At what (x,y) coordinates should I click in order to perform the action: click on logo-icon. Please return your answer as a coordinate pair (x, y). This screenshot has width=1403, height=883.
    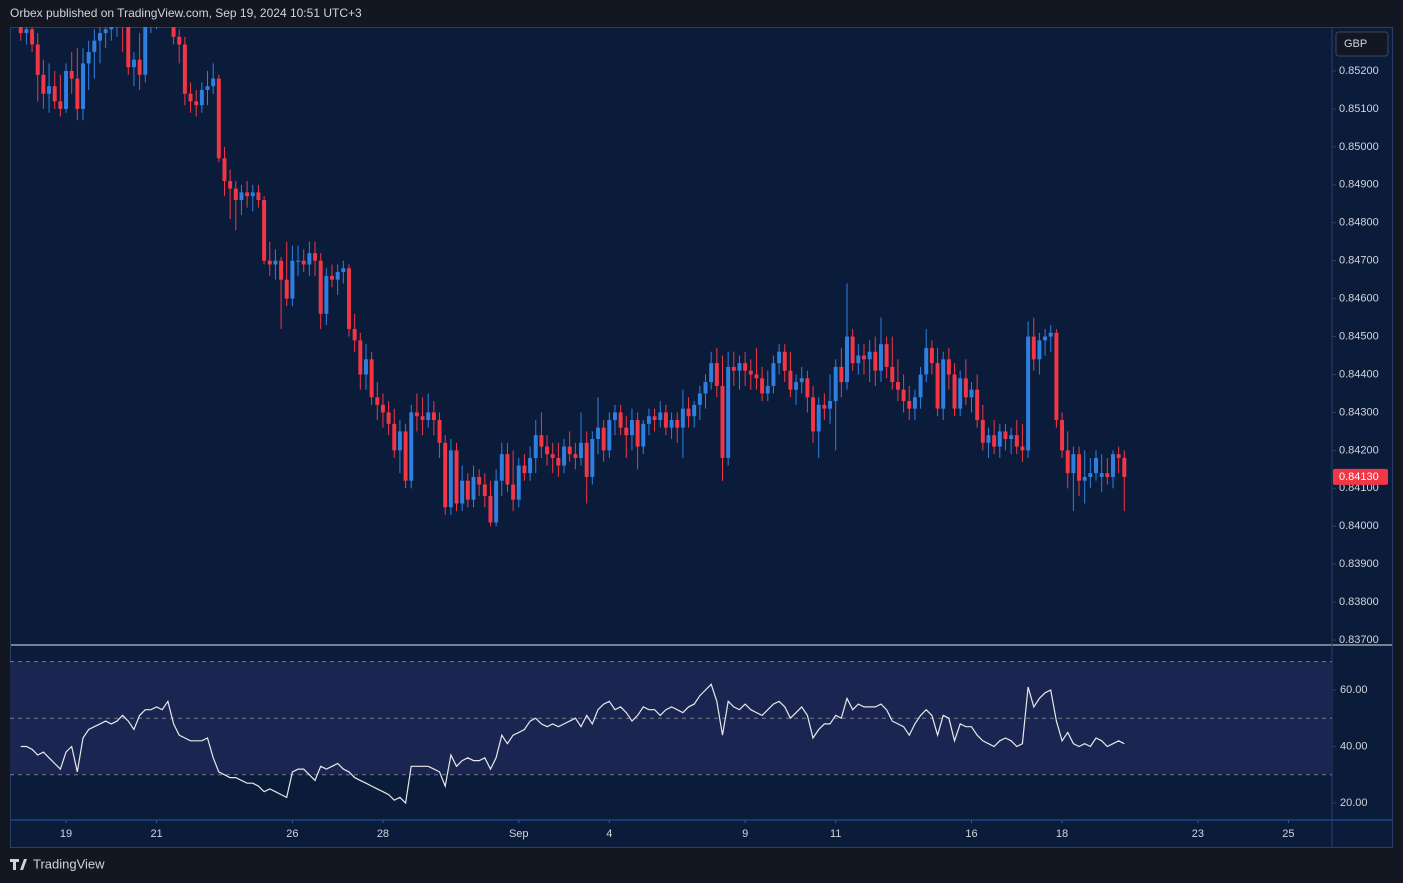
    Looking at the image, I should click on (18, 864).